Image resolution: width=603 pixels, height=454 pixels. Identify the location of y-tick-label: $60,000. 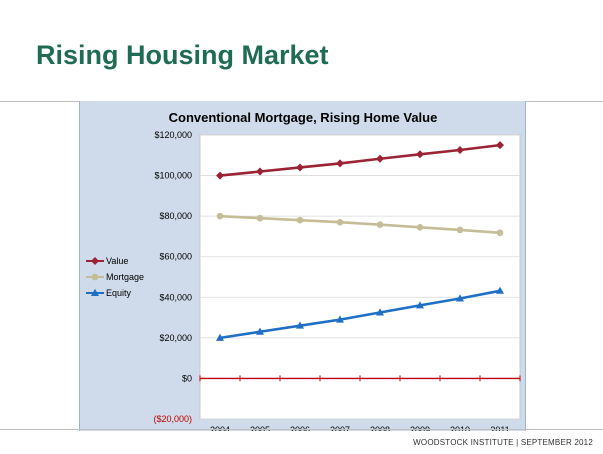
(175, 257).